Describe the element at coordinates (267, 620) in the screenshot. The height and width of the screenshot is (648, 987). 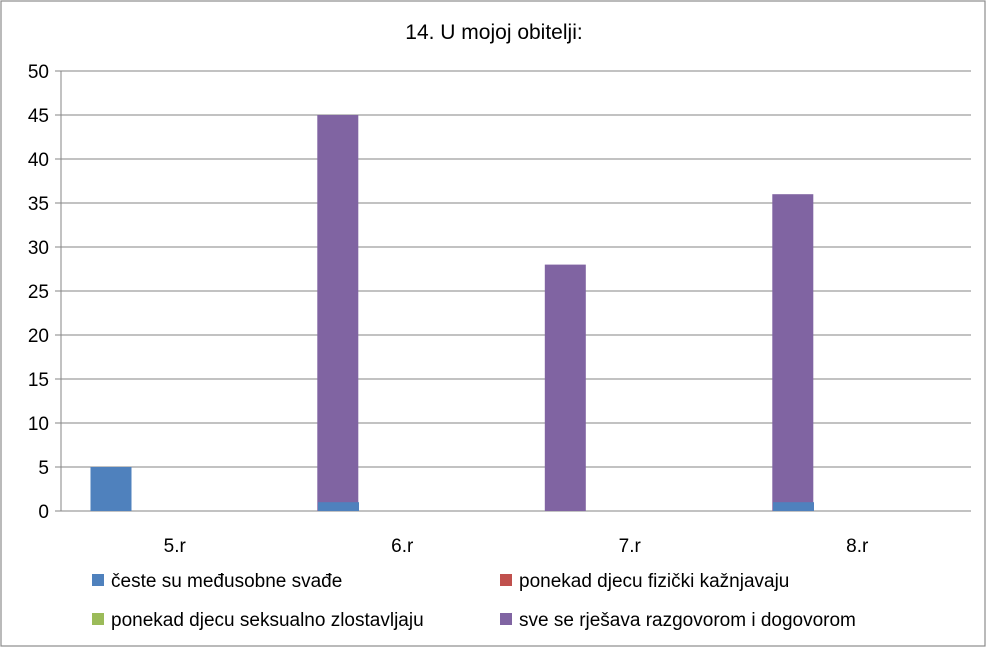
I see `legend-label: ponekad djecu seksualno zlostavljaju` at that location.